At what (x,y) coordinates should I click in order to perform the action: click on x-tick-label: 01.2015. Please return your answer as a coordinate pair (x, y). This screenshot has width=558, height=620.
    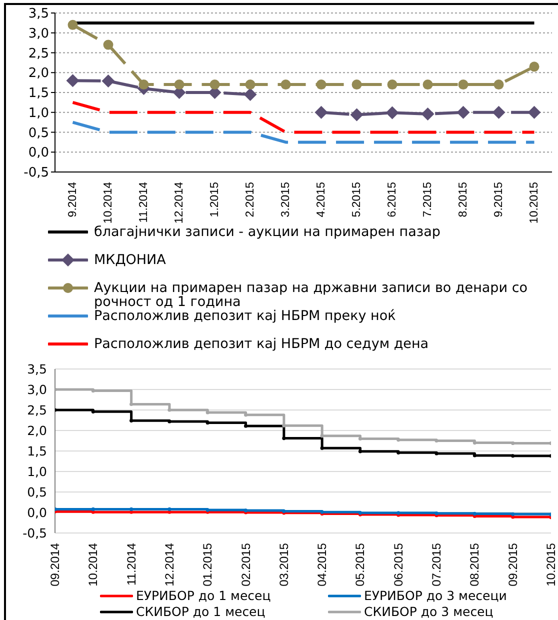
    Looking at the image, I should click on (207, 564).